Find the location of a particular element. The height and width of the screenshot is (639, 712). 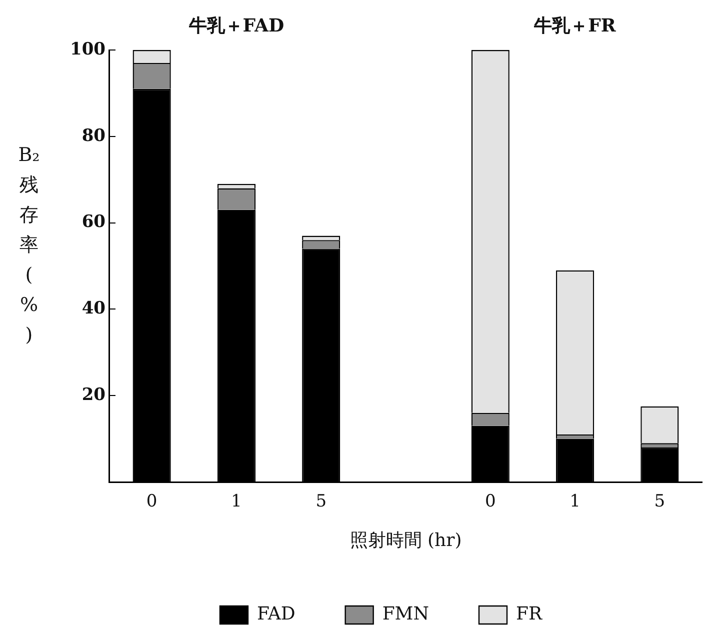

text: 牛乳＋FAD is located at coordinates (236, 26).